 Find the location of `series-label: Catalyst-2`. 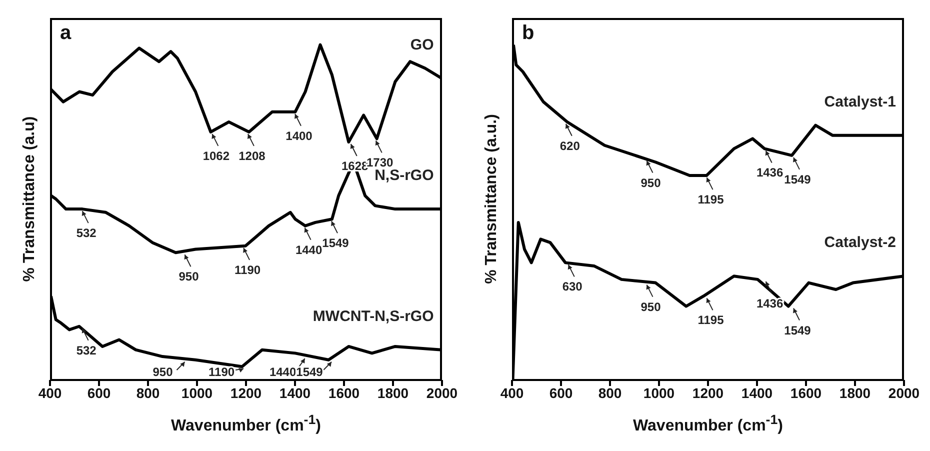

series-label: Catalyst-2 is located at coordinates (860, 243).